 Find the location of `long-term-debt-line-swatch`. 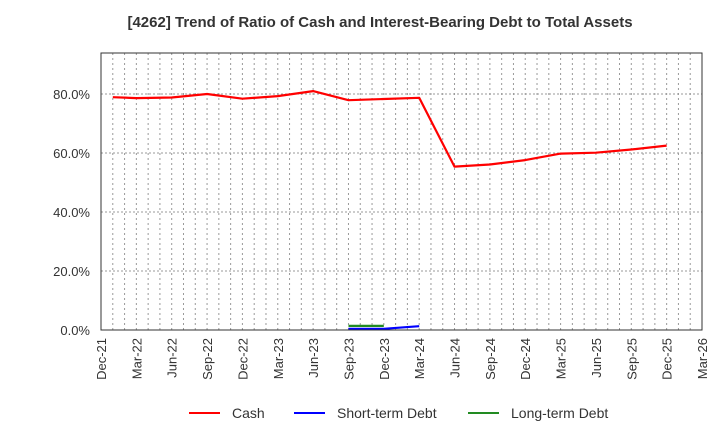

long-term-debt-line-swatch is located at coordinates (483, 413).